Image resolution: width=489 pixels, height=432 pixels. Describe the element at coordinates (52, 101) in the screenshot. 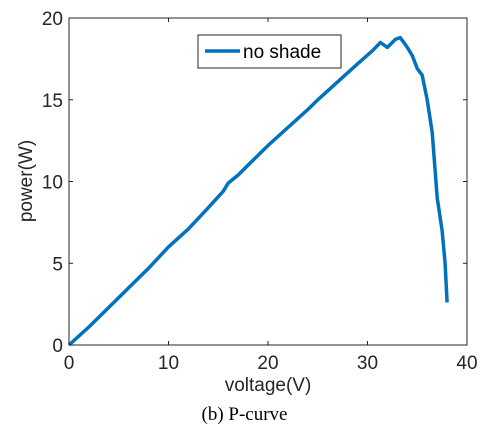

I see `y-tick-label: 15` at that location.